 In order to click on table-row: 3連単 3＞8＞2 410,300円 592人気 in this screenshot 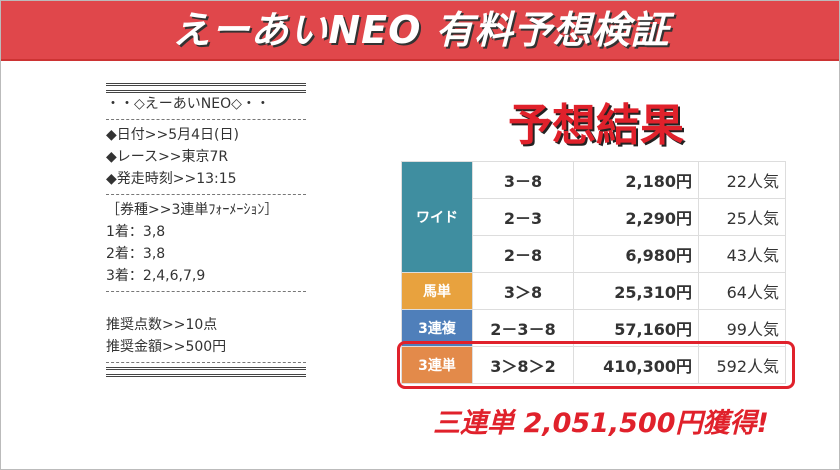, I will do `click(593, 365)`.